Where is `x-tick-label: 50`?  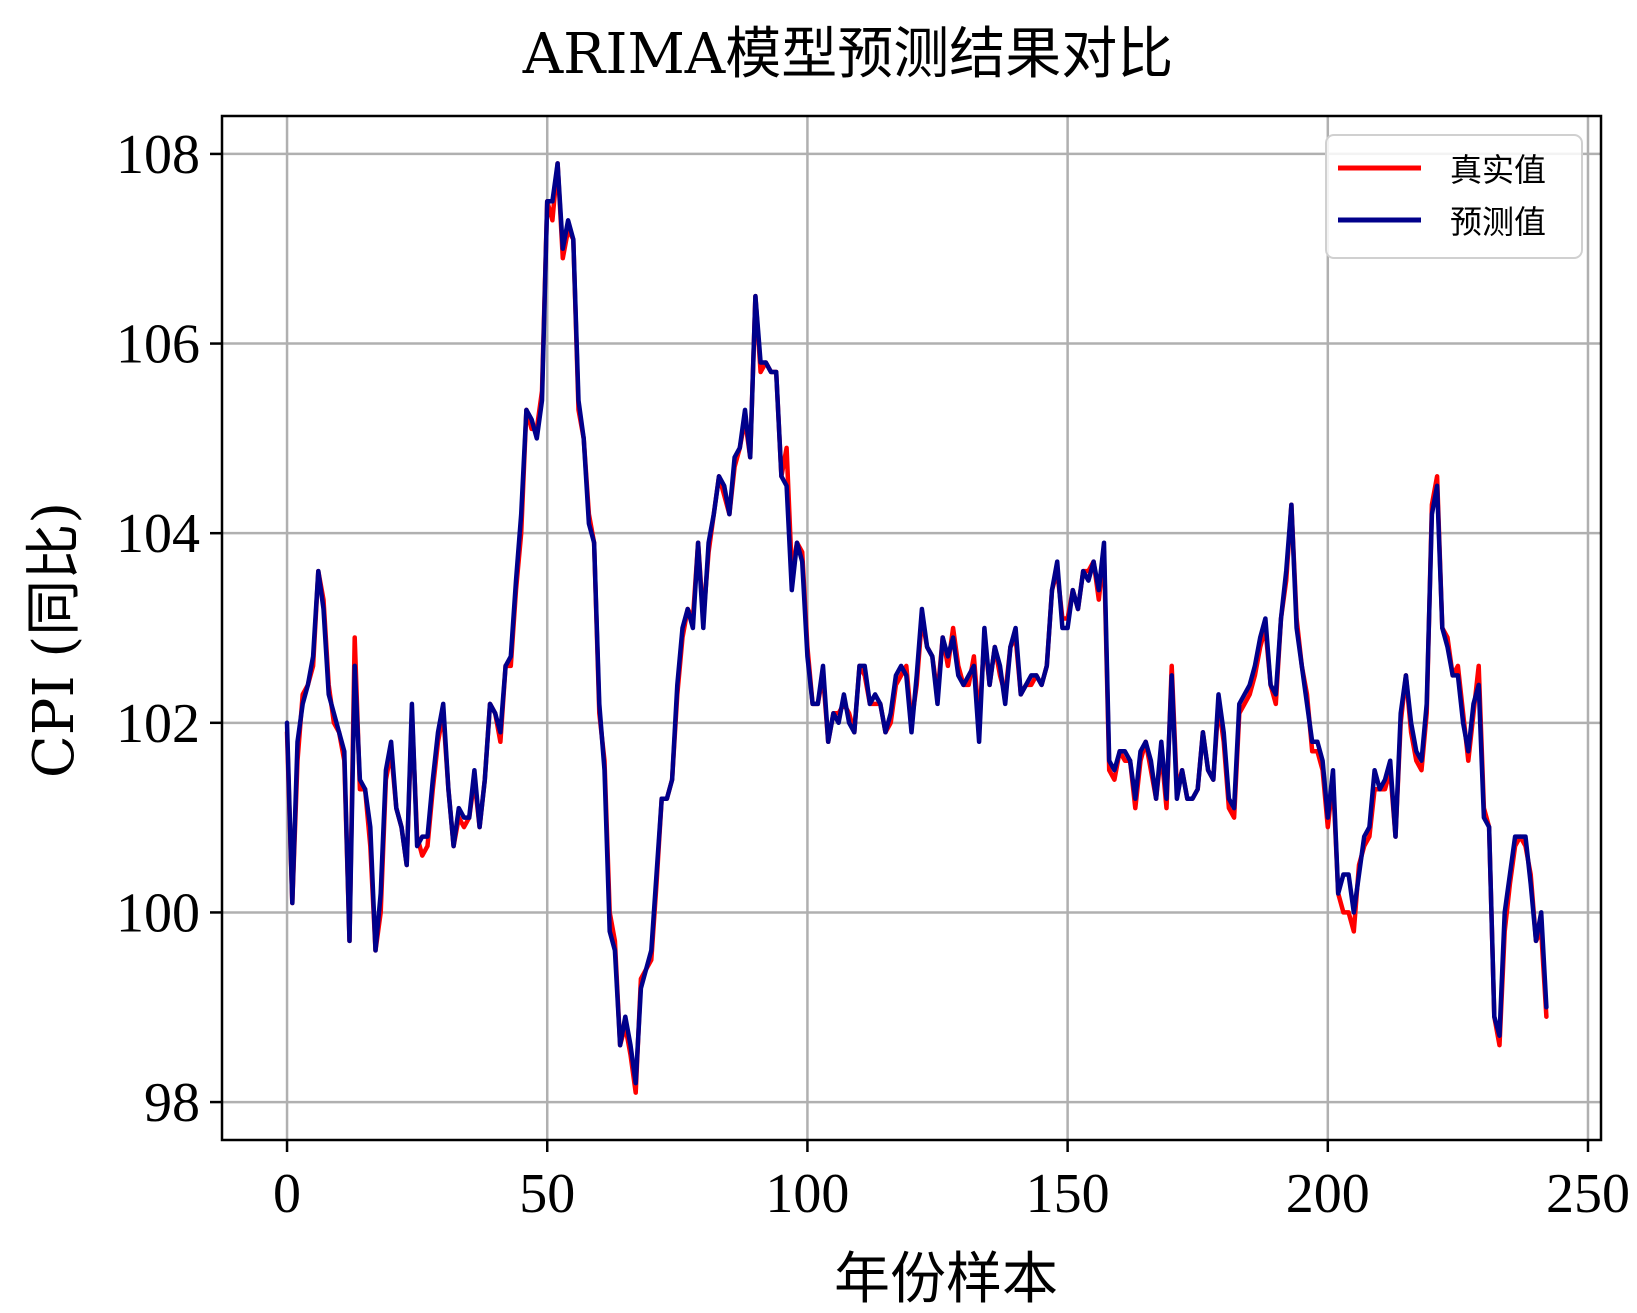
x-tick-label: 50 is located at coordinates (547, 1194).